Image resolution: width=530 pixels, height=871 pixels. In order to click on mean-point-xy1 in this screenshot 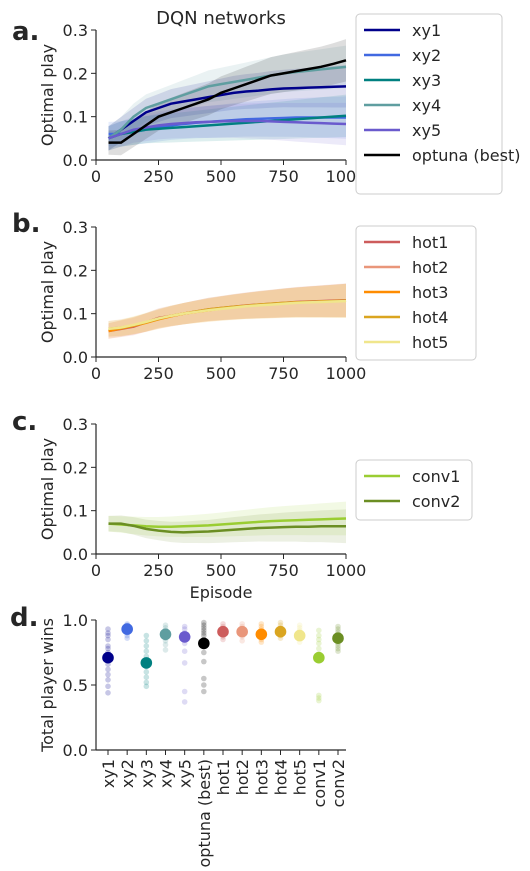, I will do `click(108, 657)`.